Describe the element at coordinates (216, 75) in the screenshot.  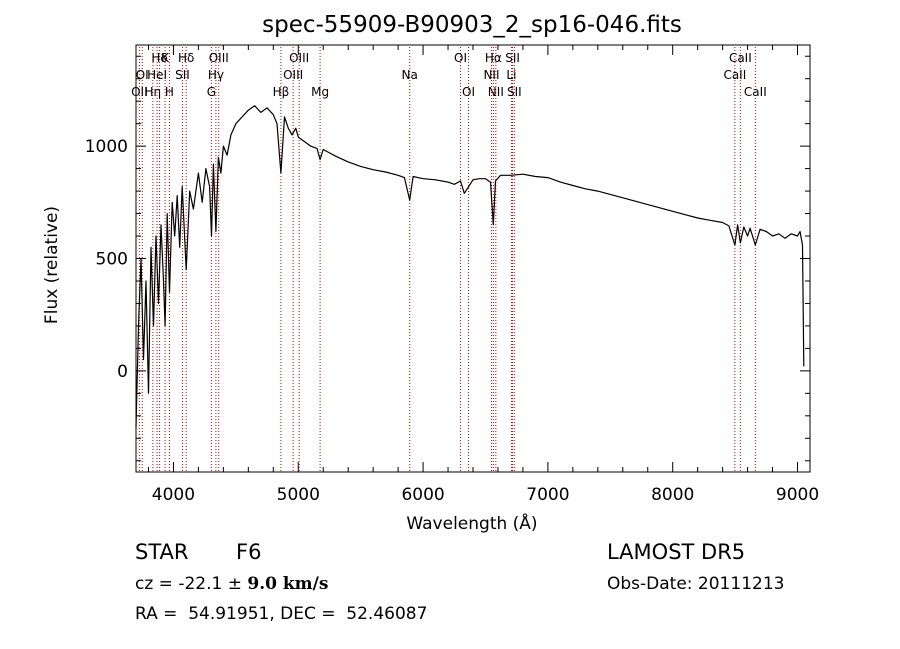
I see `spectral-line-label: Hγ` at that location.